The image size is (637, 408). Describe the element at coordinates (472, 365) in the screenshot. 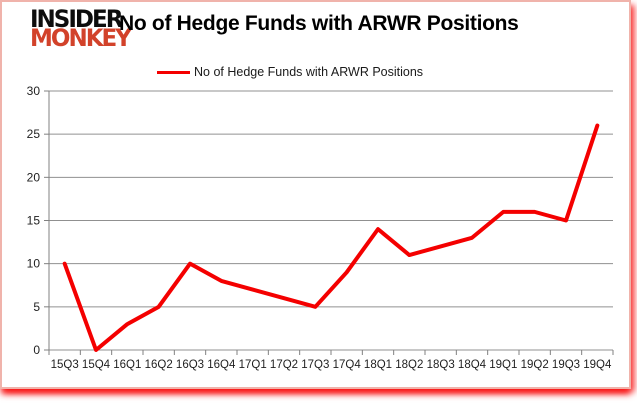

I see `x-axis-tick-label: 18Q4` at that location.